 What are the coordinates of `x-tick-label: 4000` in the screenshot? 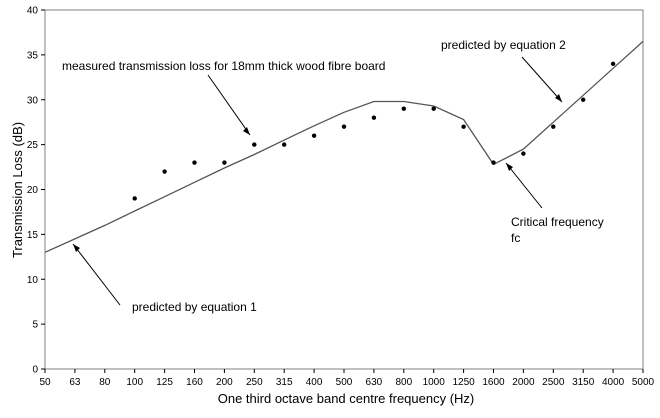 It's located at (613, 382).